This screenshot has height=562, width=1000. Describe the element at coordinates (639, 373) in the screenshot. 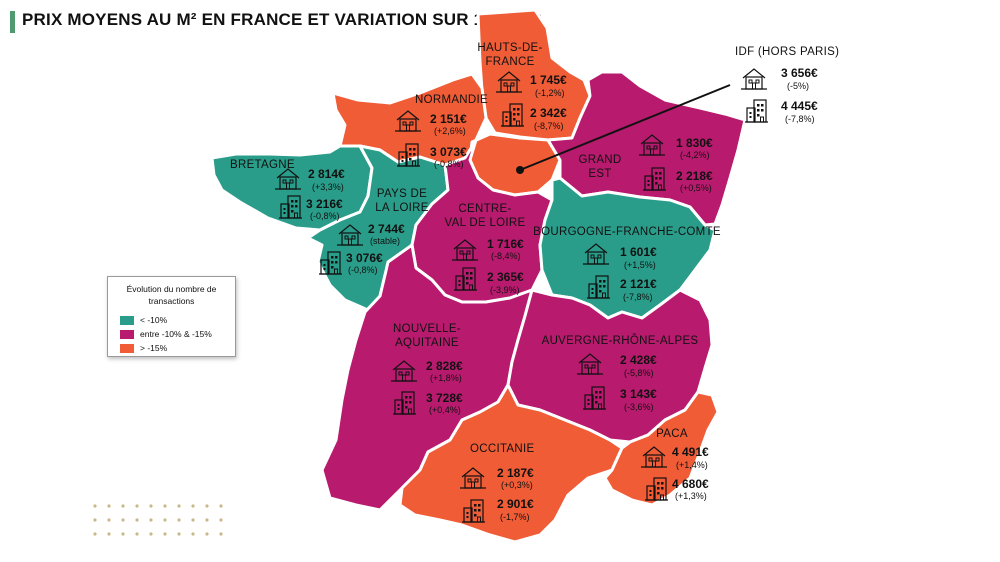

I see `auvergne-house-variation: (-5,8%)` at that location.